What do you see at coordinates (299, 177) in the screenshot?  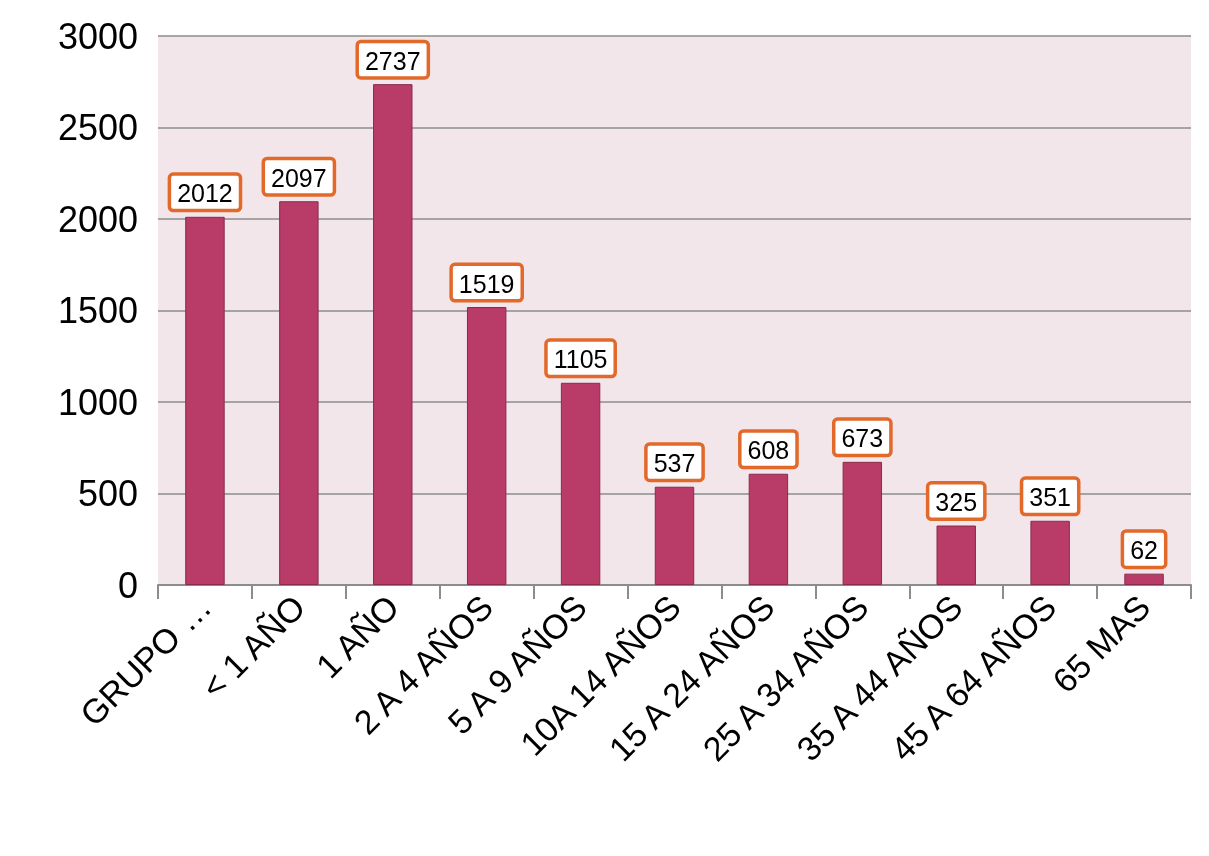 I see `data-label: 2097` at bounding box center [299, 177].